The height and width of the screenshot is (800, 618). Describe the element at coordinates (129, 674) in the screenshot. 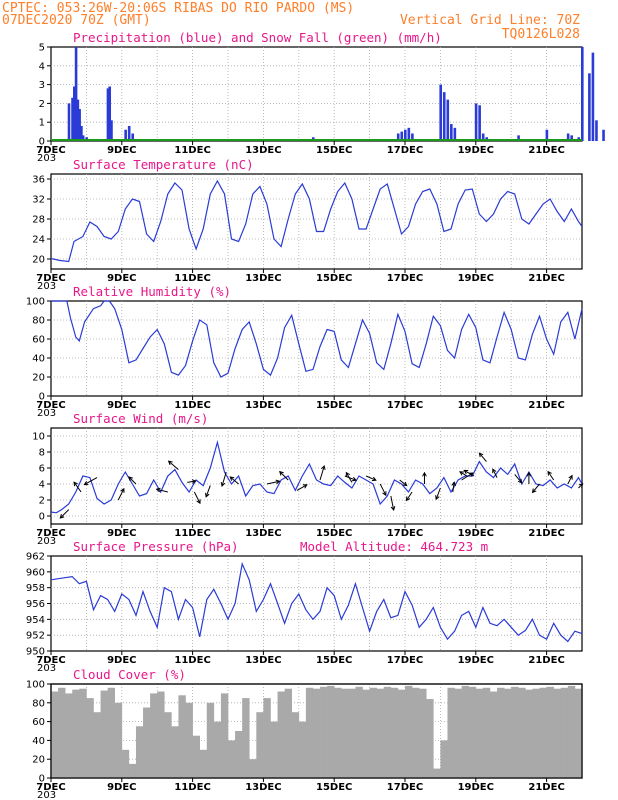

I see `panel-title: Cloud Cover (%)` at that location.